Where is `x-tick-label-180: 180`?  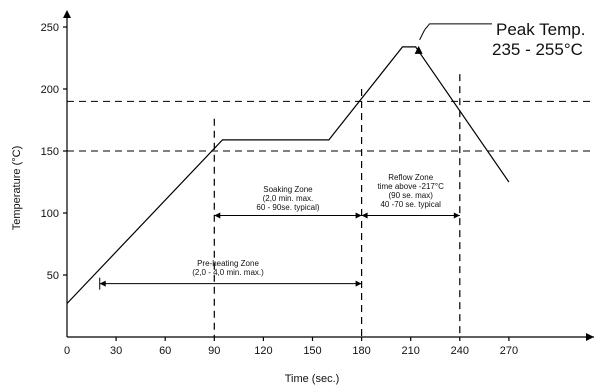 x-tick-label-180: 180 is located at coordinates (361, 351).